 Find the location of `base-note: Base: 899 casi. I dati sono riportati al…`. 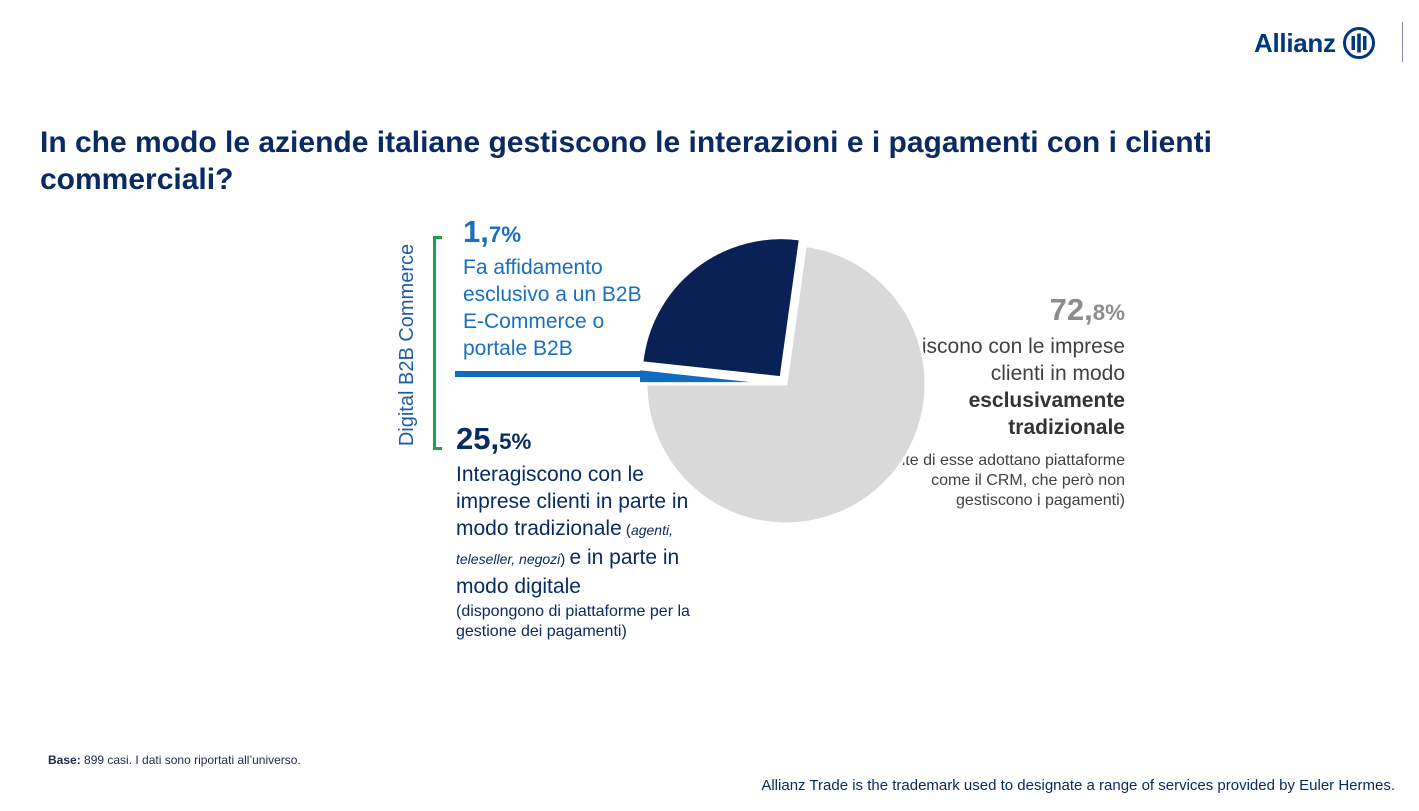

base-note: Base: 899 casi. I dati sono riportati al… is located at coordinates (174, 760).